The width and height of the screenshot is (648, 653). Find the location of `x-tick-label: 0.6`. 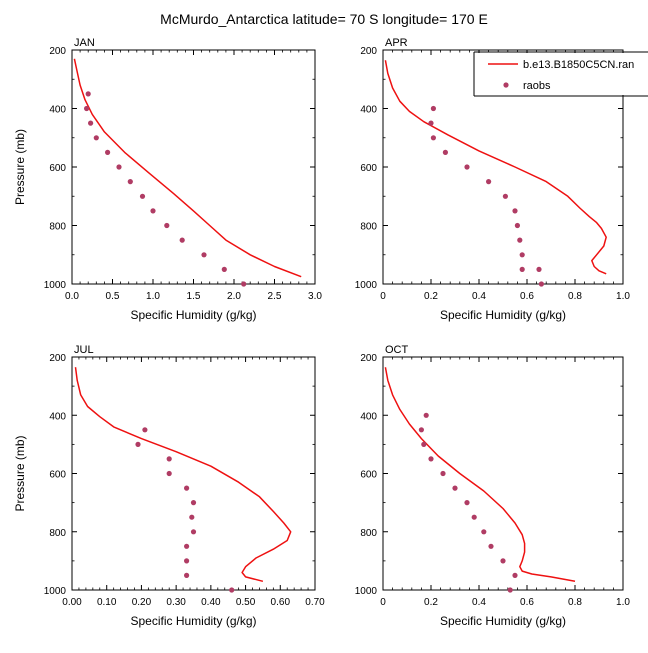

x-tick-label: 0.6 is located at coordinates (527, 296).